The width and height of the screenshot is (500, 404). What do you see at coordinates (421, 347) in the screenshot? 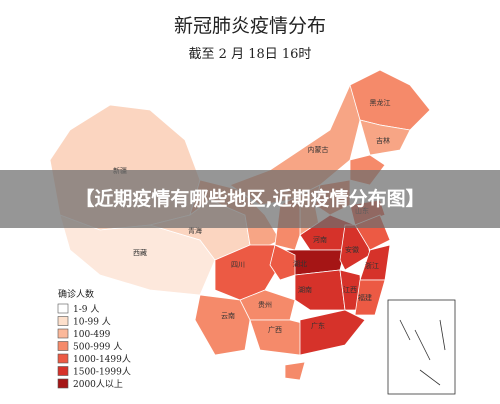
I see `south-china-sea-inset` at bounding box center [421, 347].